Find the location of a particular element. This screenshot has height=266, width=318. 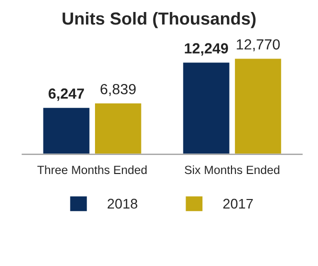

legend-label: 2017 is located at coordinates (238, 203).